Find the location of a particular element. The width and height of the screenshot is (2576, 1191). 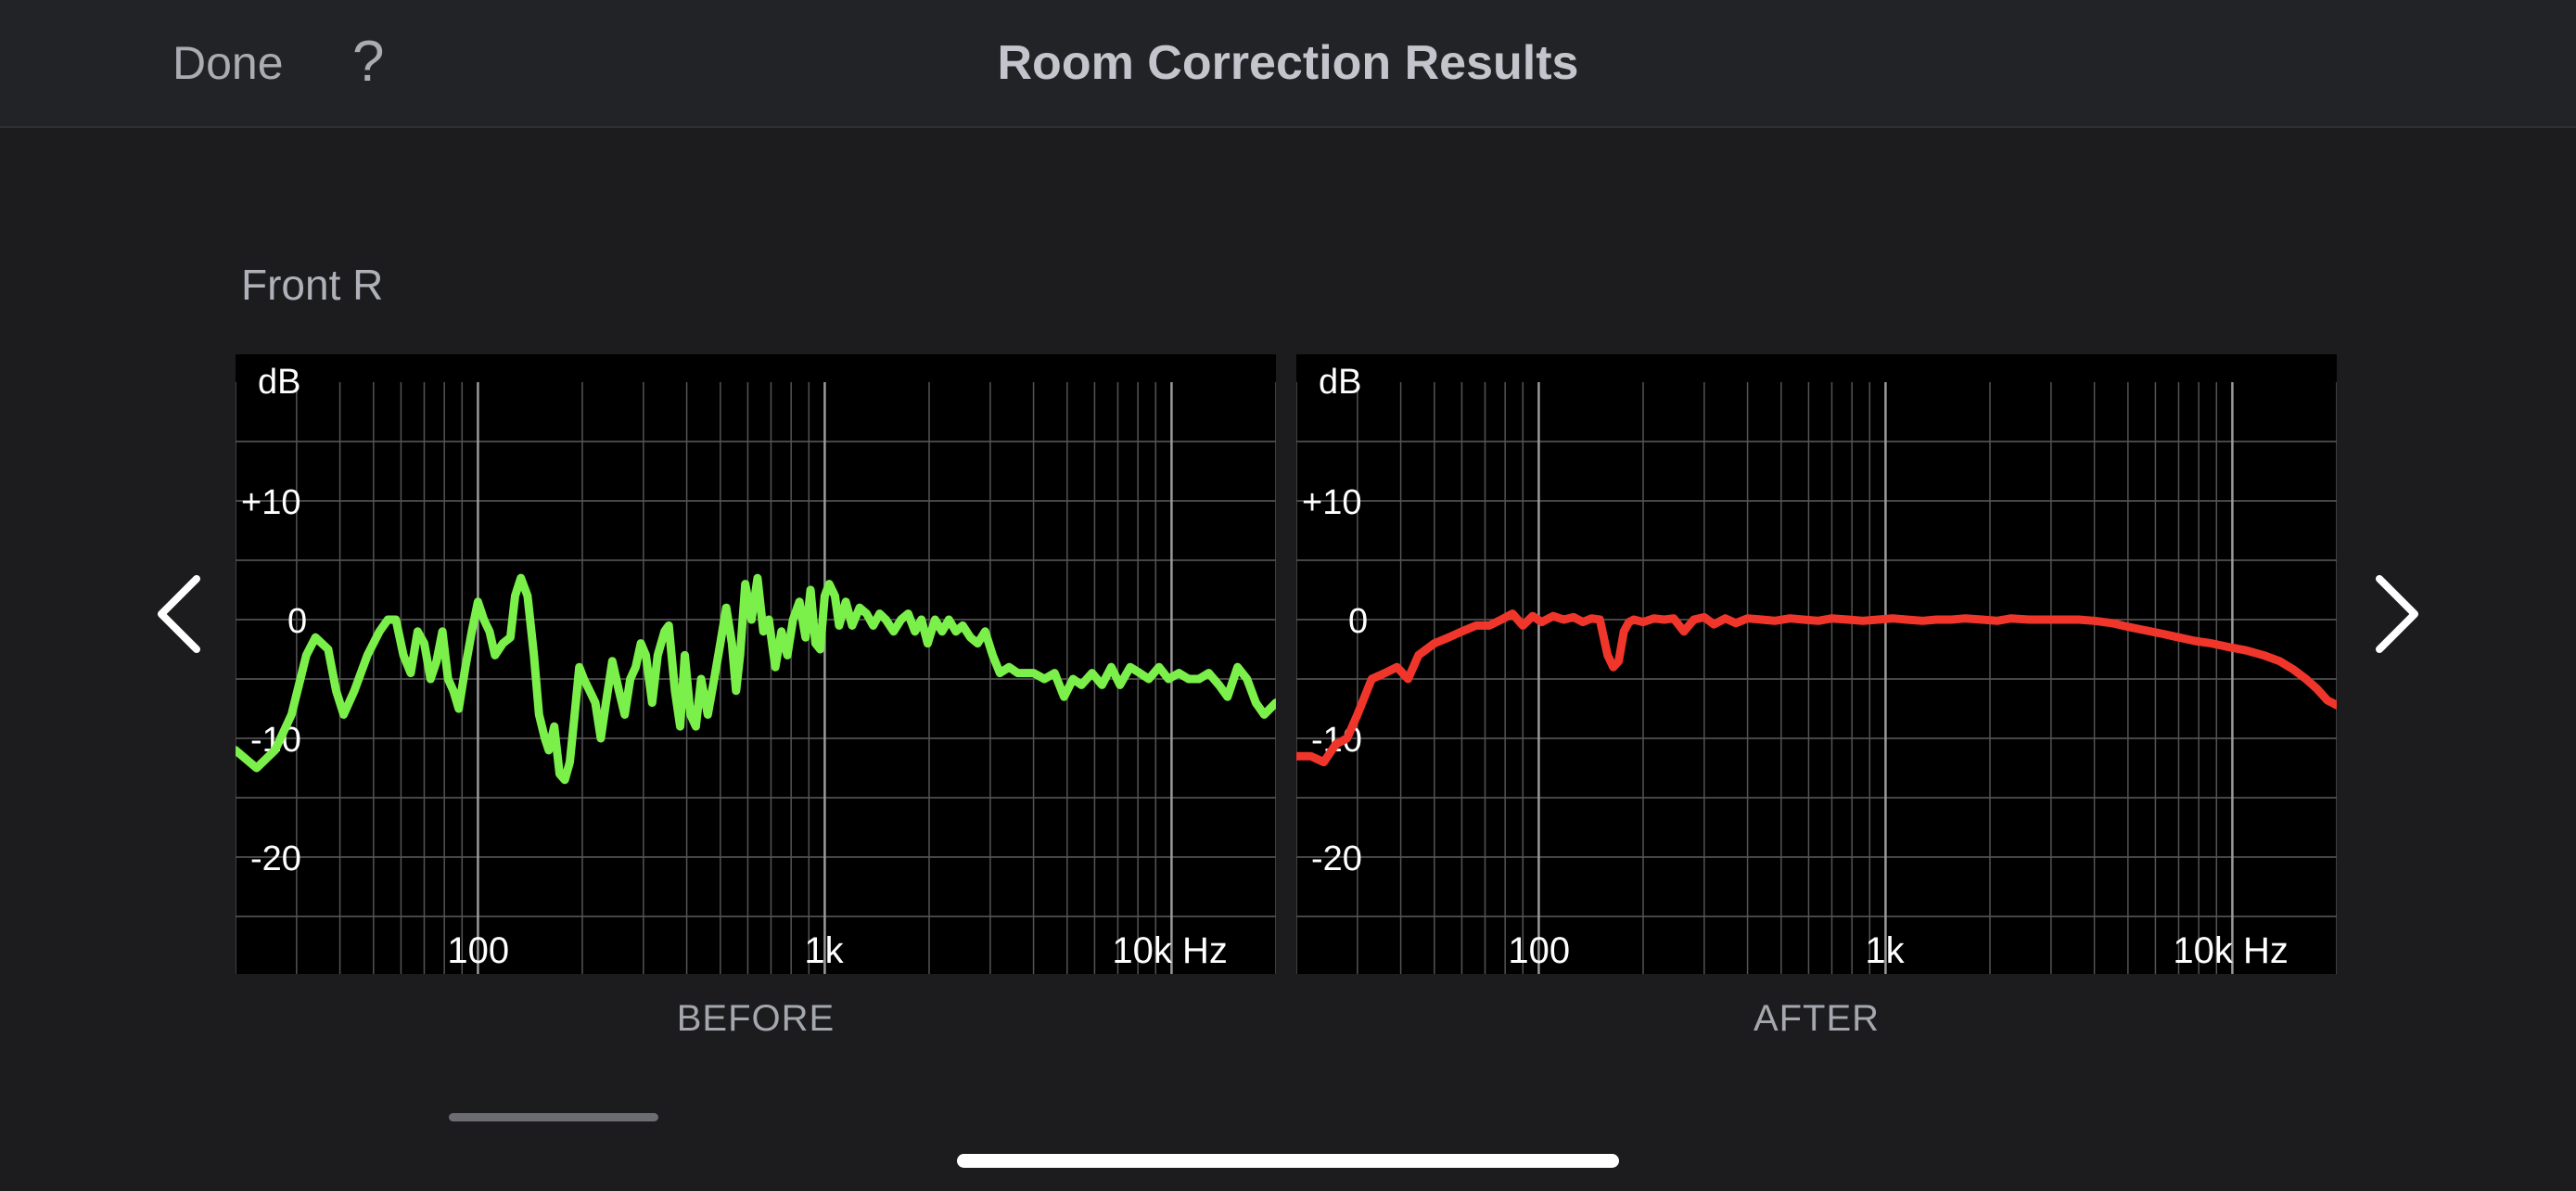

after-caption: AFTER is located at coordinates (1817, 1018).